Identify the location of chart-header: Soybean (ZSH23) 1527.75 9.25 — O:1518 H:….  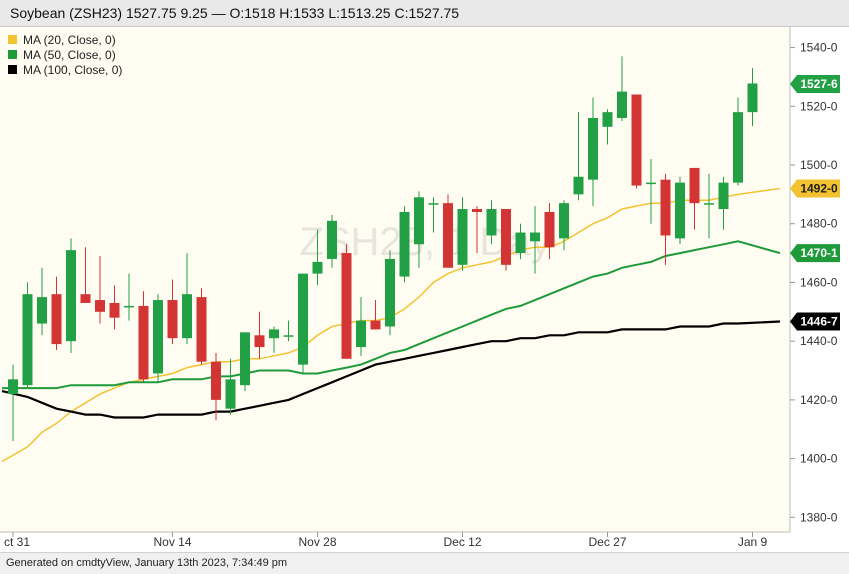
(424, 13).